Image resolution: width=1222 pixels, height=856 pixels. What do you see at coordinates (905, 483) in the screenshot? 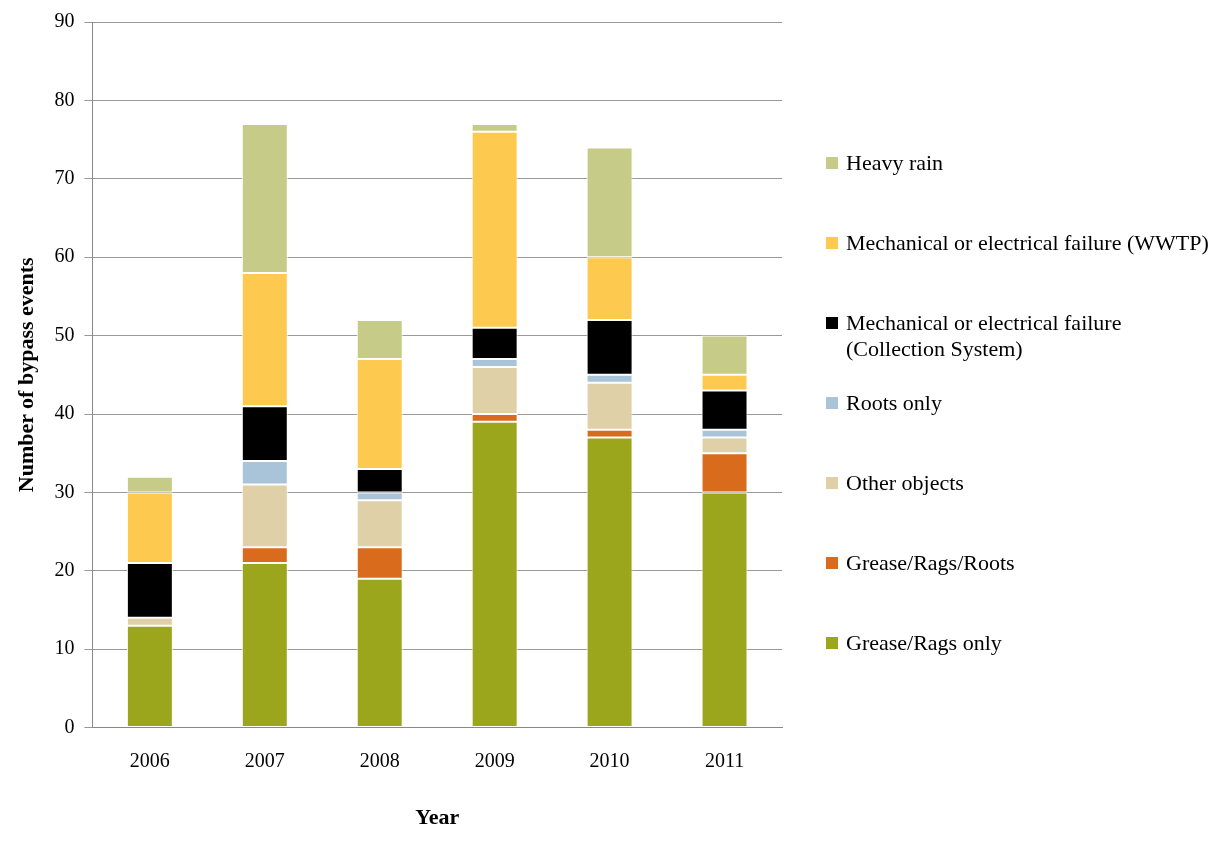
I see `legend-label: Other objects` at bounding box center [905, 483].